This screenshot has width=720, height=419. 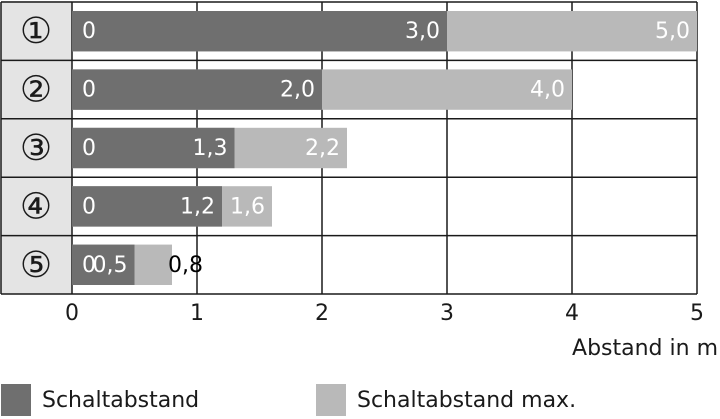 What do you see at coordinates (422, 31) in the screenshot?
I see `value-label: 3,0` at bounding box center [422, 31].